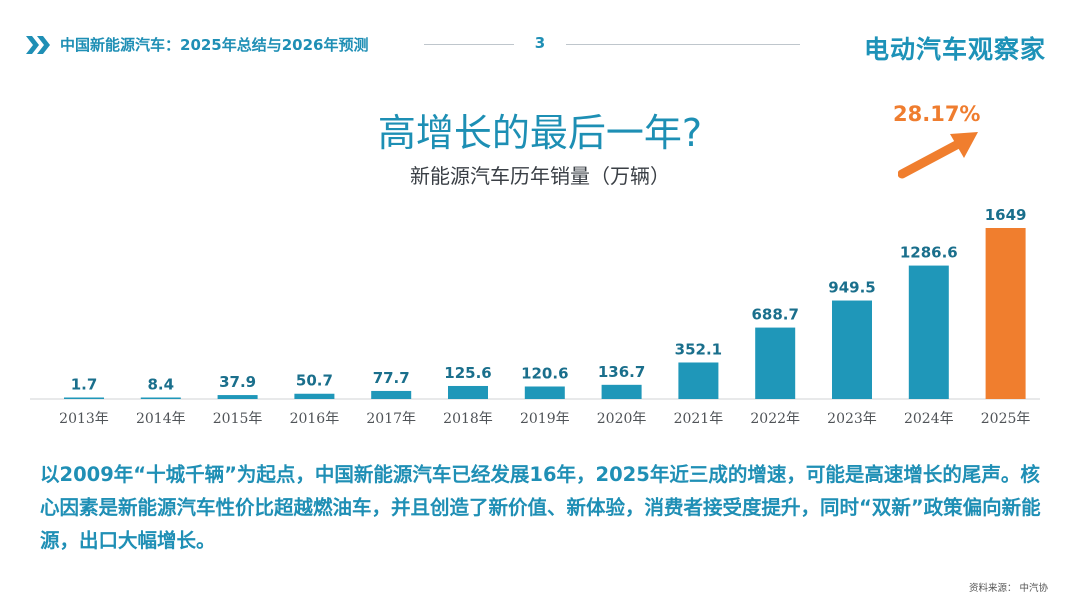 This screenshot has height=608, width=1080. Describe the element at coordinates (237, 397) in the screenshot. I see `bar-2015年` at that location.